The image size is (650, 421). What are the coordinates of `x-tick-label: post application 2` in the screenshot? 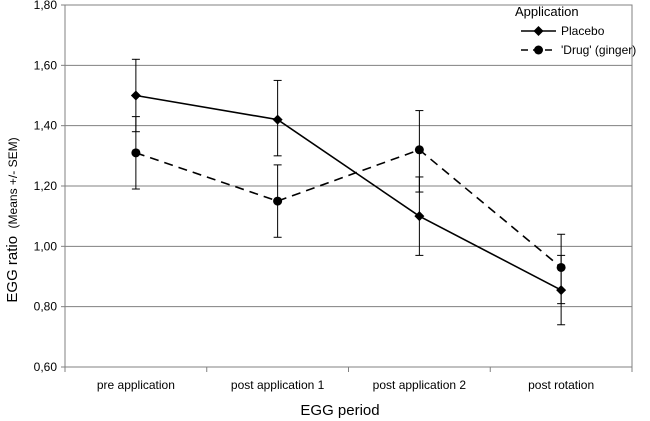 It's located at (420, 385).